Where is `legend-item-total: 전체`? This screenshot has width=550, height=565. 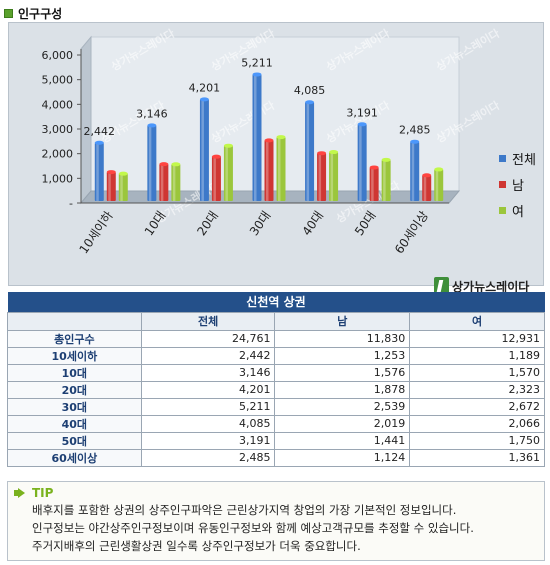
legend-item-total: 전체 is located at coordinates (517, 158).